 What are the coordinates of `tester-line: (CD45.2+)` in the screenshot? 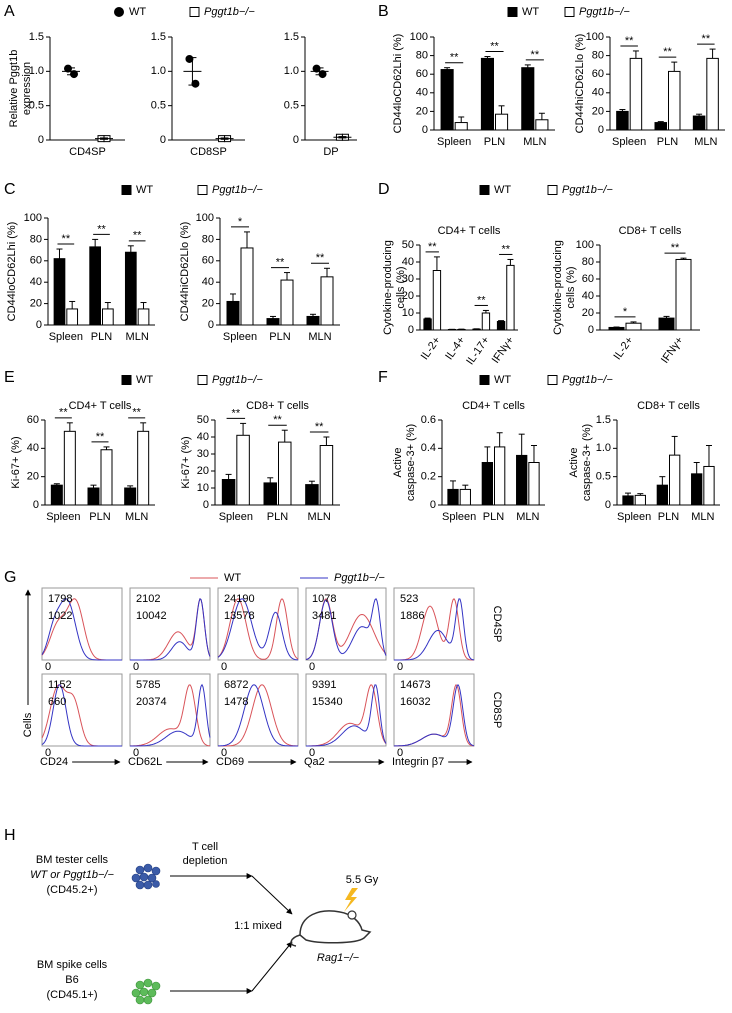 It's located at (71, 890).